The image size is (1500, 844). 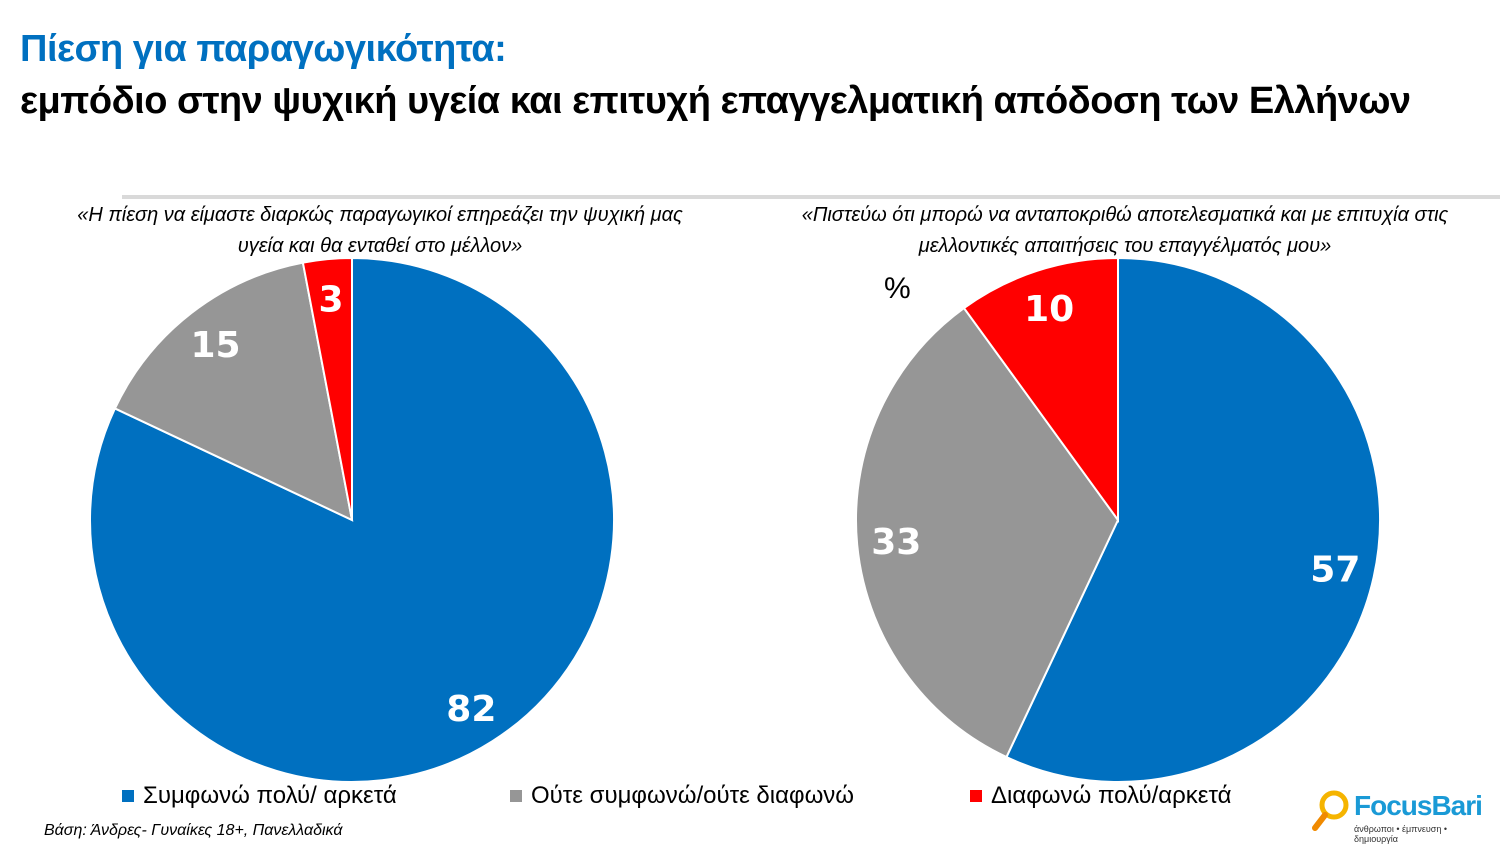 What do you see at coordinates (896, 542) in the screenshot?
I see `pie-2-data-label-2: 33` at bounding box center [896, 542].